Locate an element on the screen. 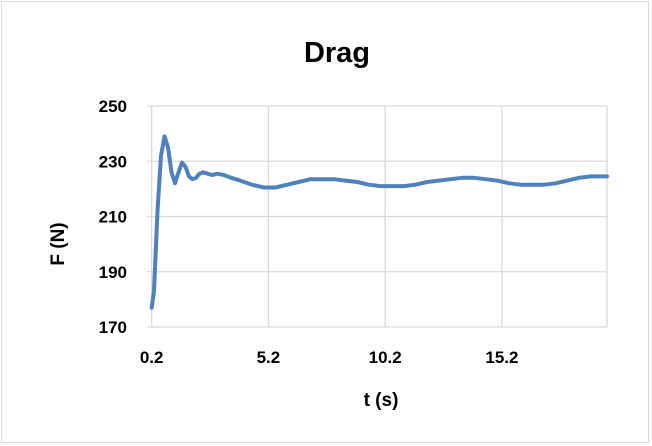 This screenshot has height=446, width=652. y-tick-label: 170 is located at coordinates (113, 327).